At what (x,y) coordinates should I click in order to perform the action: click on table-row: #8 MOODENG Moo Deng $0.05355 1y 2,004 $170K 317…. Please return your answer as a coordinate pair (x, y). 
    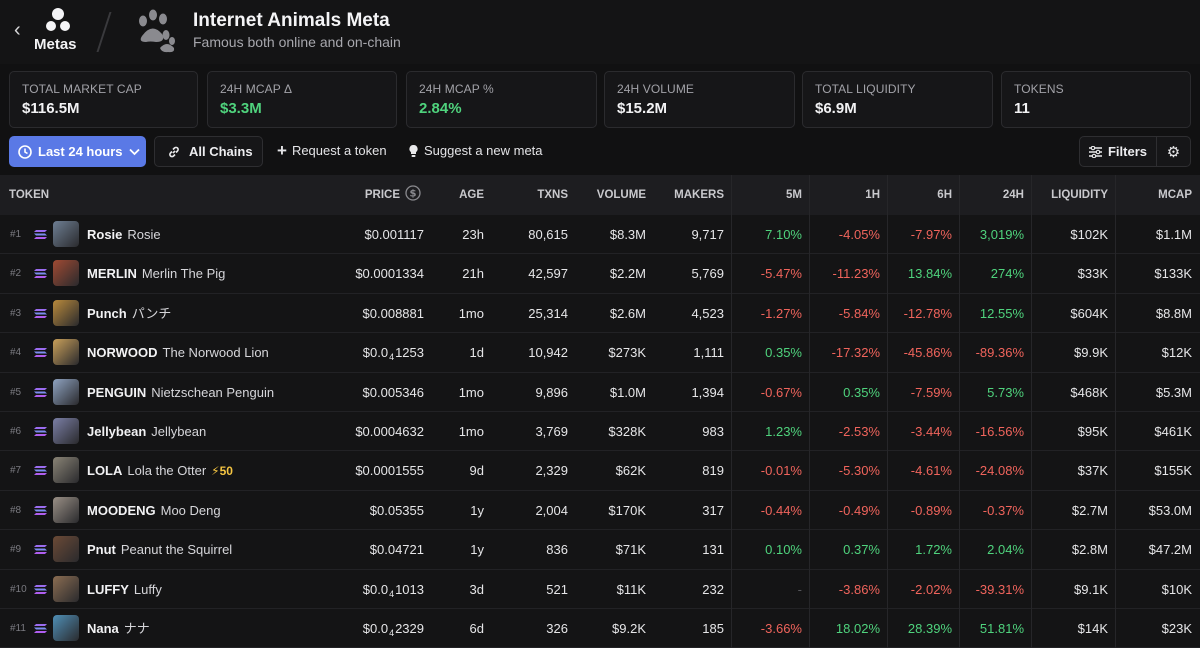
    Looking at the image, I should click on (600, 510).